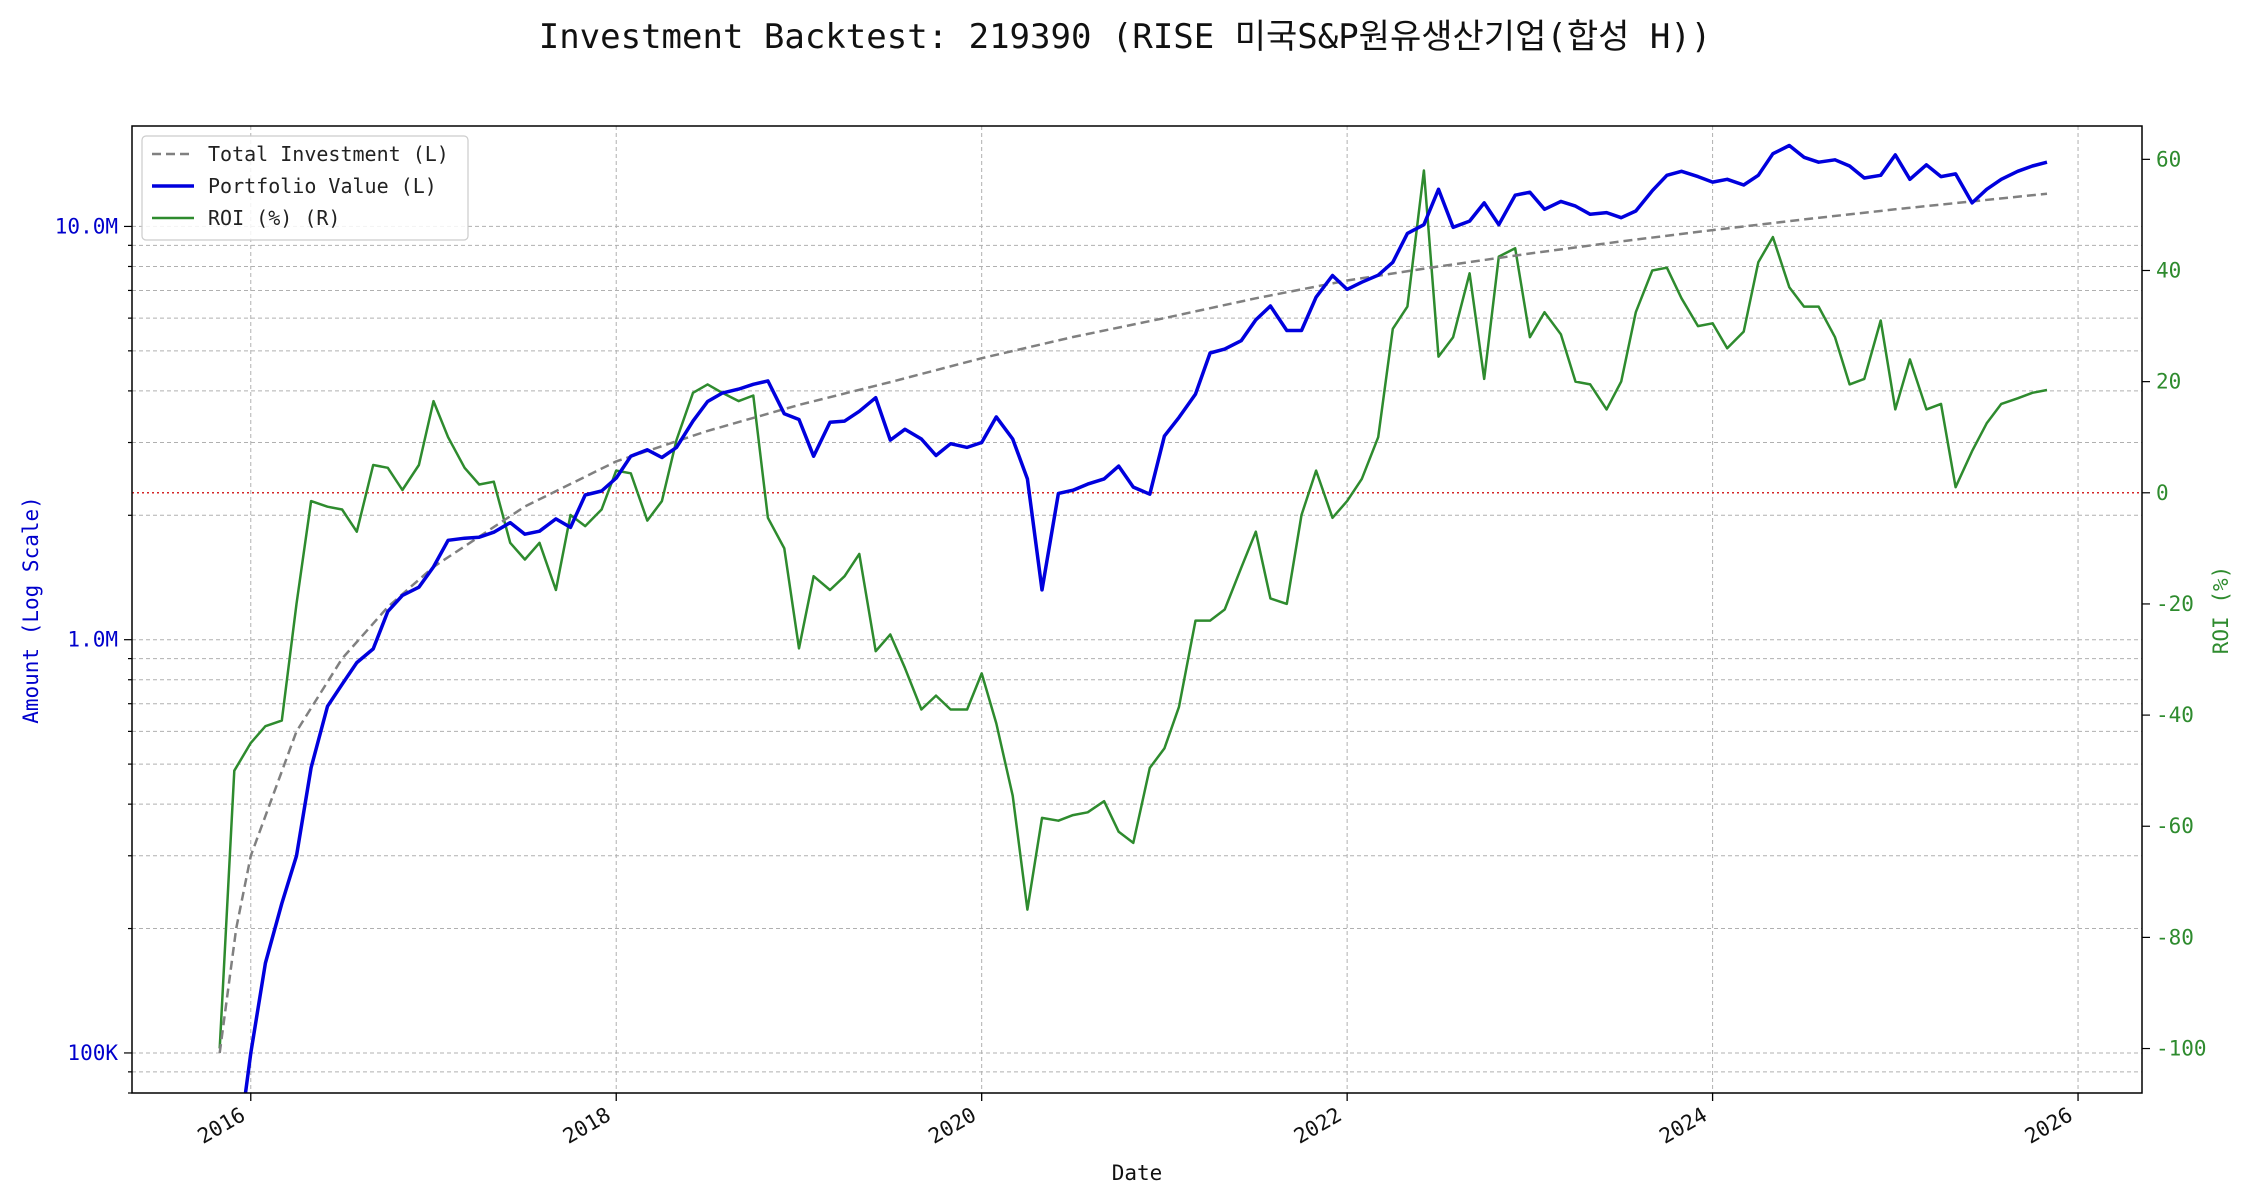 The width and height of the screenshot is (2250, 1200). What do you see at coordinates (2181, 1049) in the screenshot?
I see `right-tick-label: -100` at bounding box center [2181, 1049].